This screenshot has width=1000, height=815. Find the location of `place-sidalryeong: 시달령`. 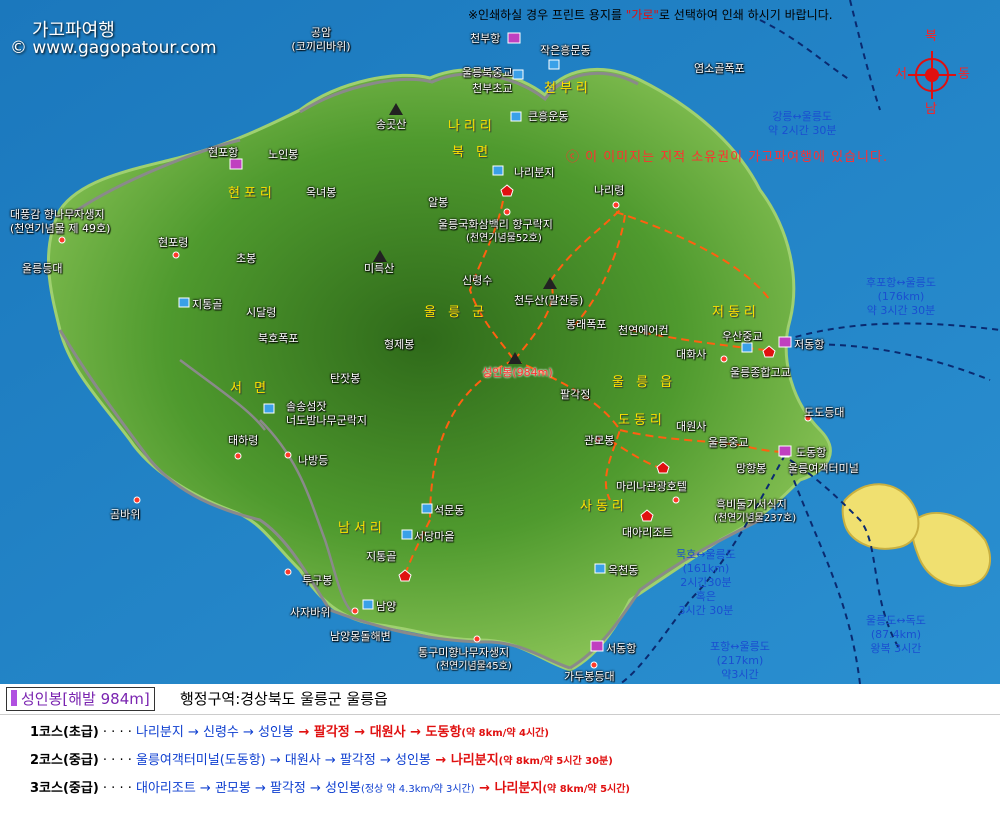

place-sidalryeong: 시달령 is located at coordinates (261, 312).